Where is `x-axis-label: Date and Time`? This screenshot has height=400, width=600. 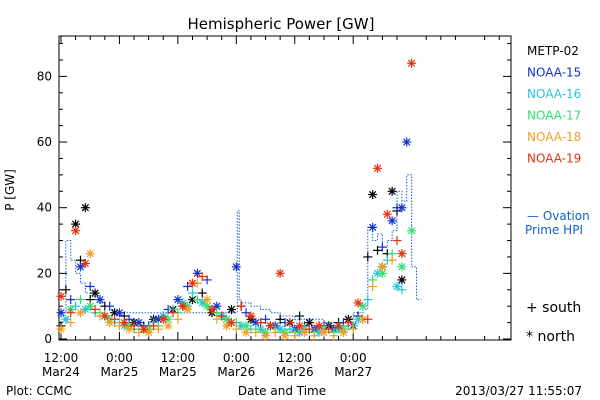 x-axis-label: Date and Time is located at coordinates (282, 391).